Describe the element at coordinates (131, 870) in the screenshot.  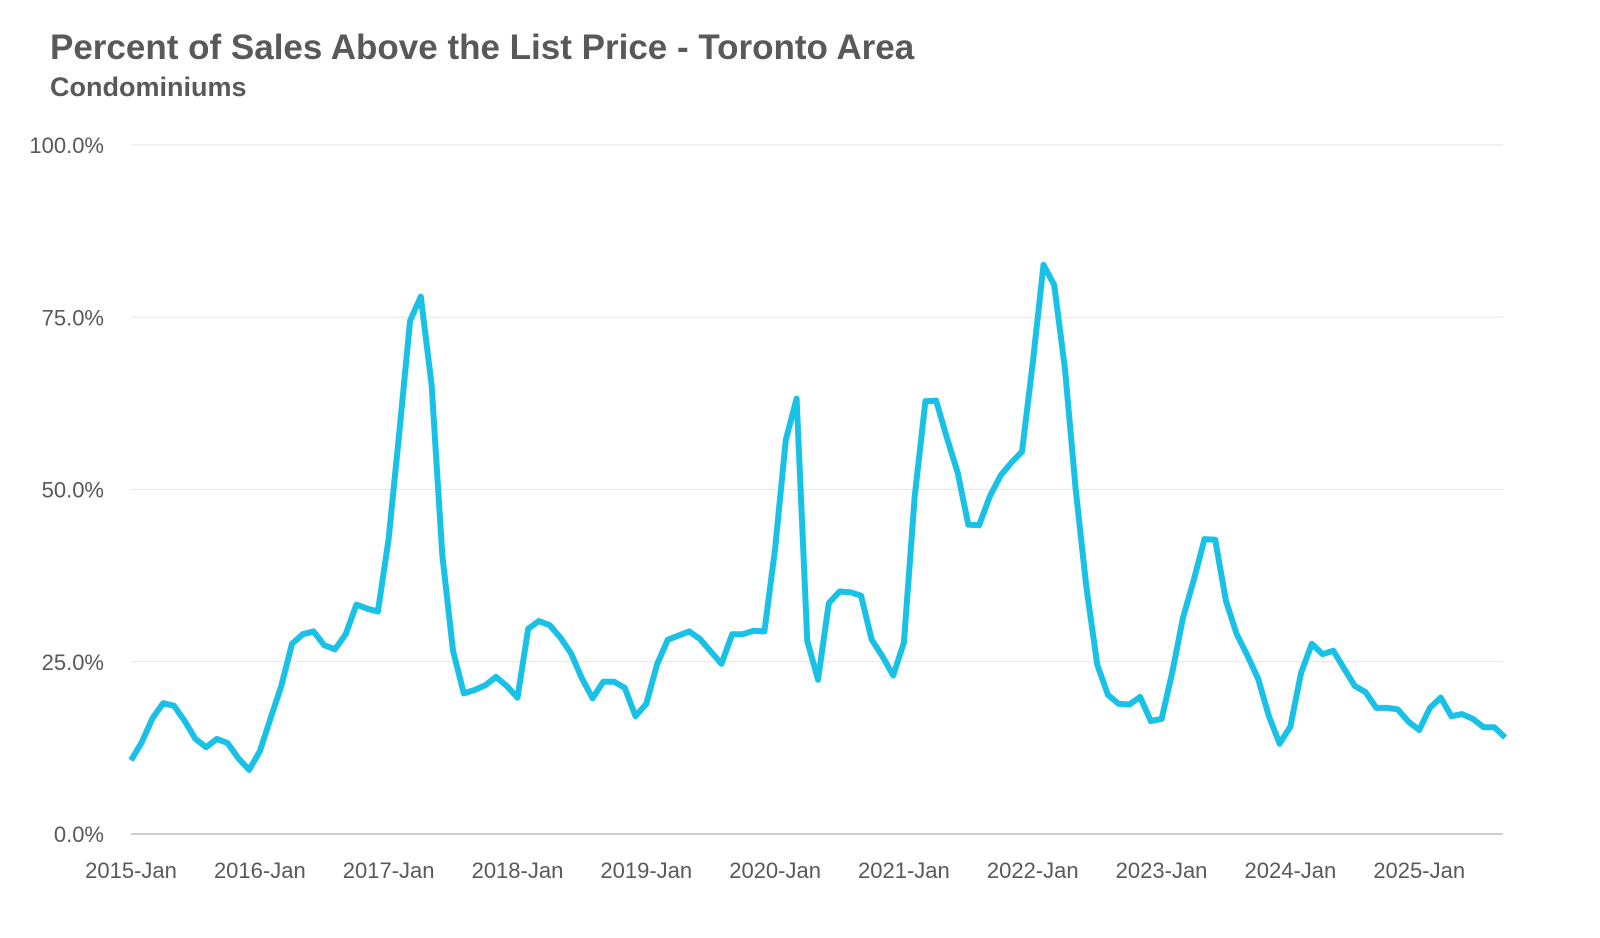
I see `x-tick-label: 2015-Jan` at that location.